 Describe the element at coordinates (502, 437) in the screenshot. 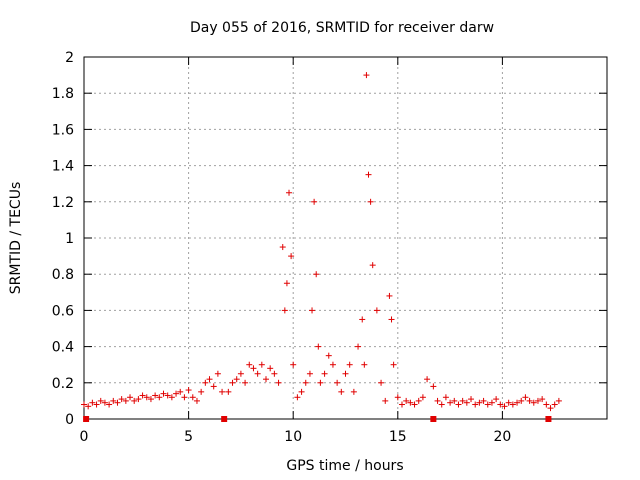

I see `x-tick-label: 20` at that location.